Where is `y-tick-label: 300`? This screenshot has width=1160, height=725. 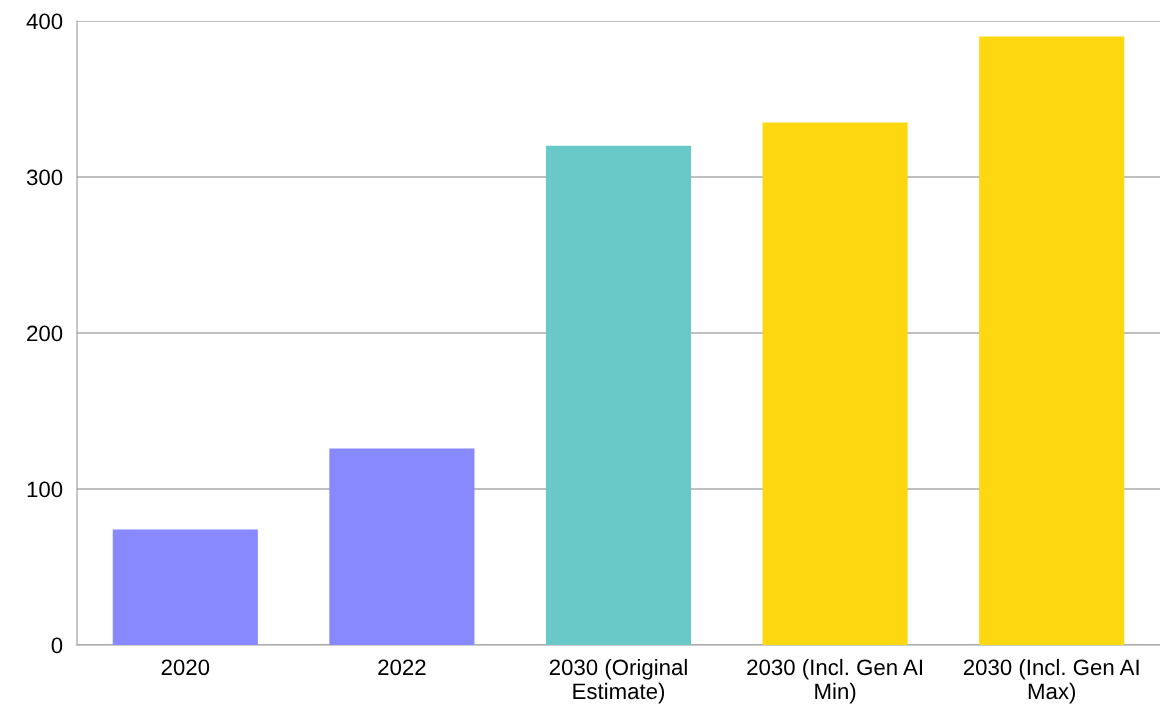
y-tick-label: 300 is located at coordinates (44, 177).